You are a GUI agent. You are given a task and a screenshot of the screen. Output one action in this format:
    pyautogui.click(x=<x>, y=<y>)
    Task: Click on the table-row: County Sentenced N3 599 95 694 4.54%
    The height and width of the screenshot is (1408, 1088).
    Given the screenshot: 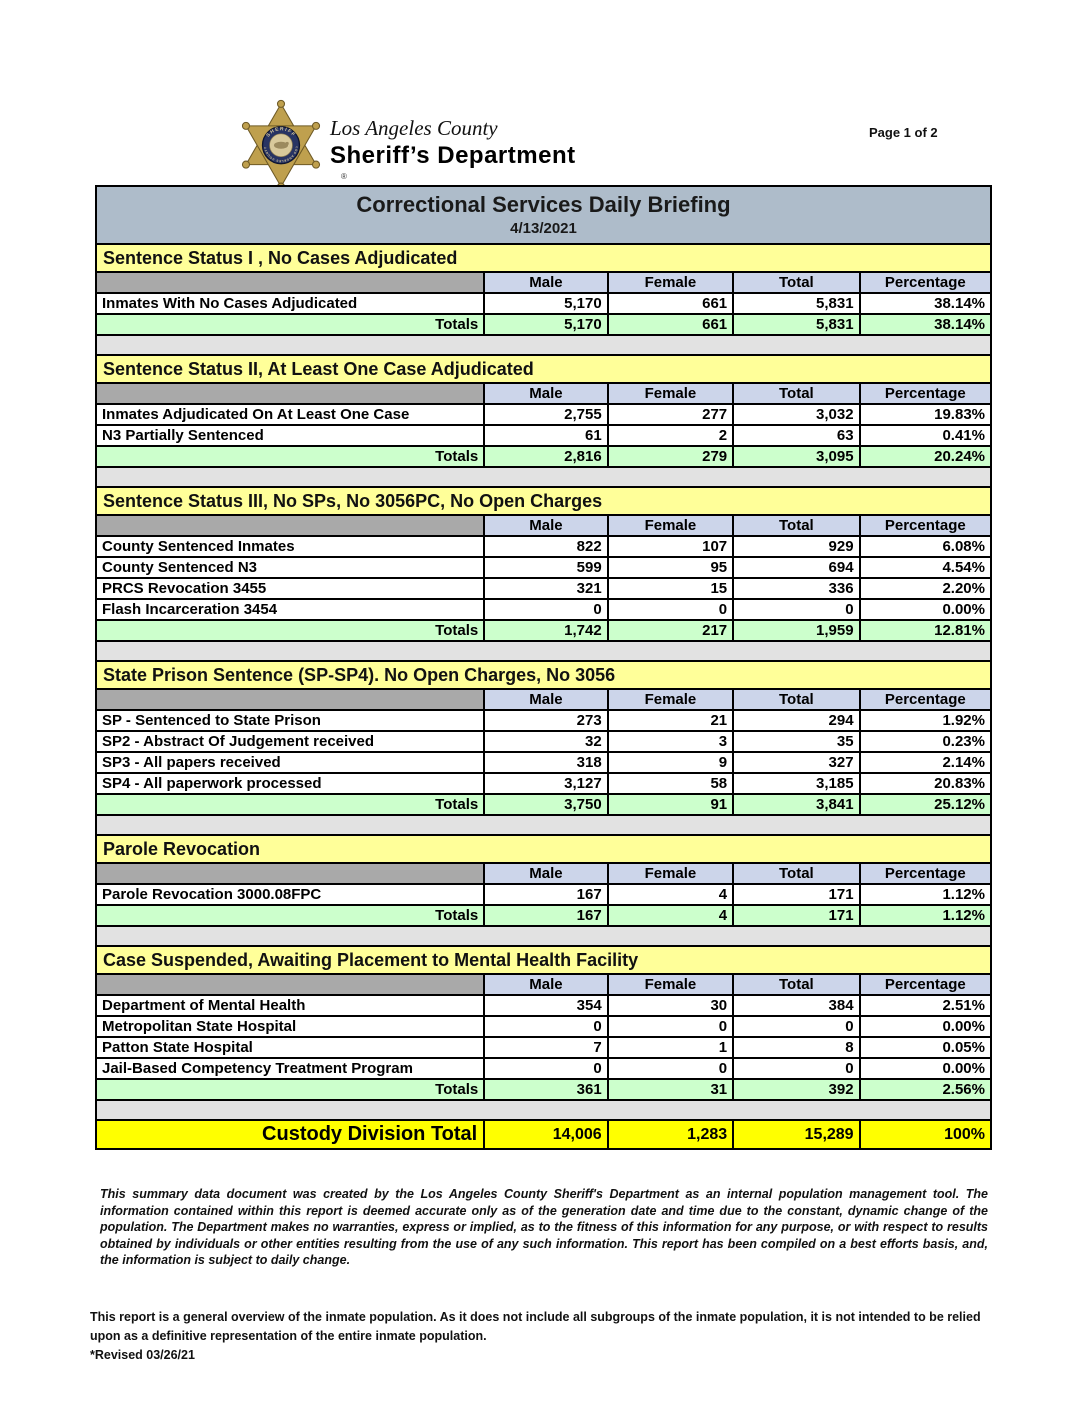 What is the action you would take?
    pyautogui.click(x=543, y=566)
    